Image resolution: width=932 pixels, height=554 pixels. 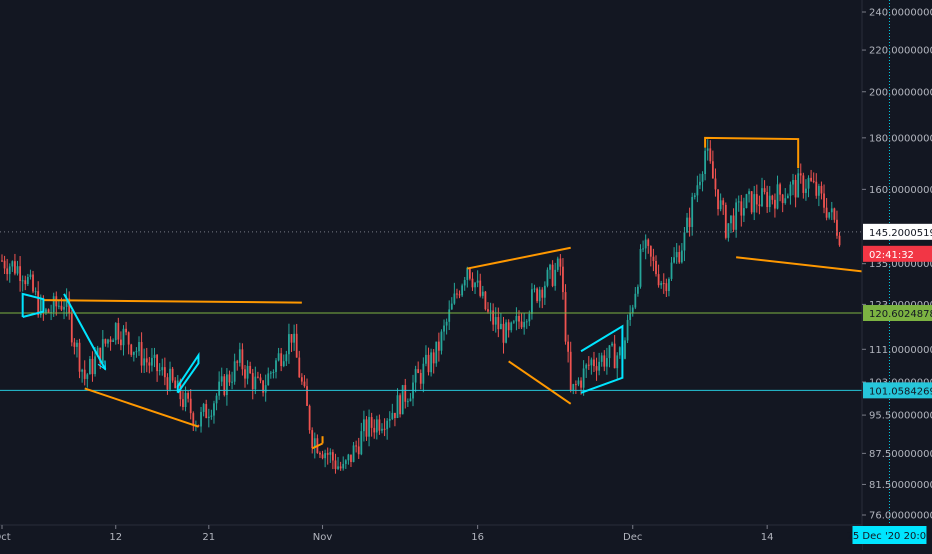 I want to click on y-tick-label: 200.00000000, so click(x=900, y=92).